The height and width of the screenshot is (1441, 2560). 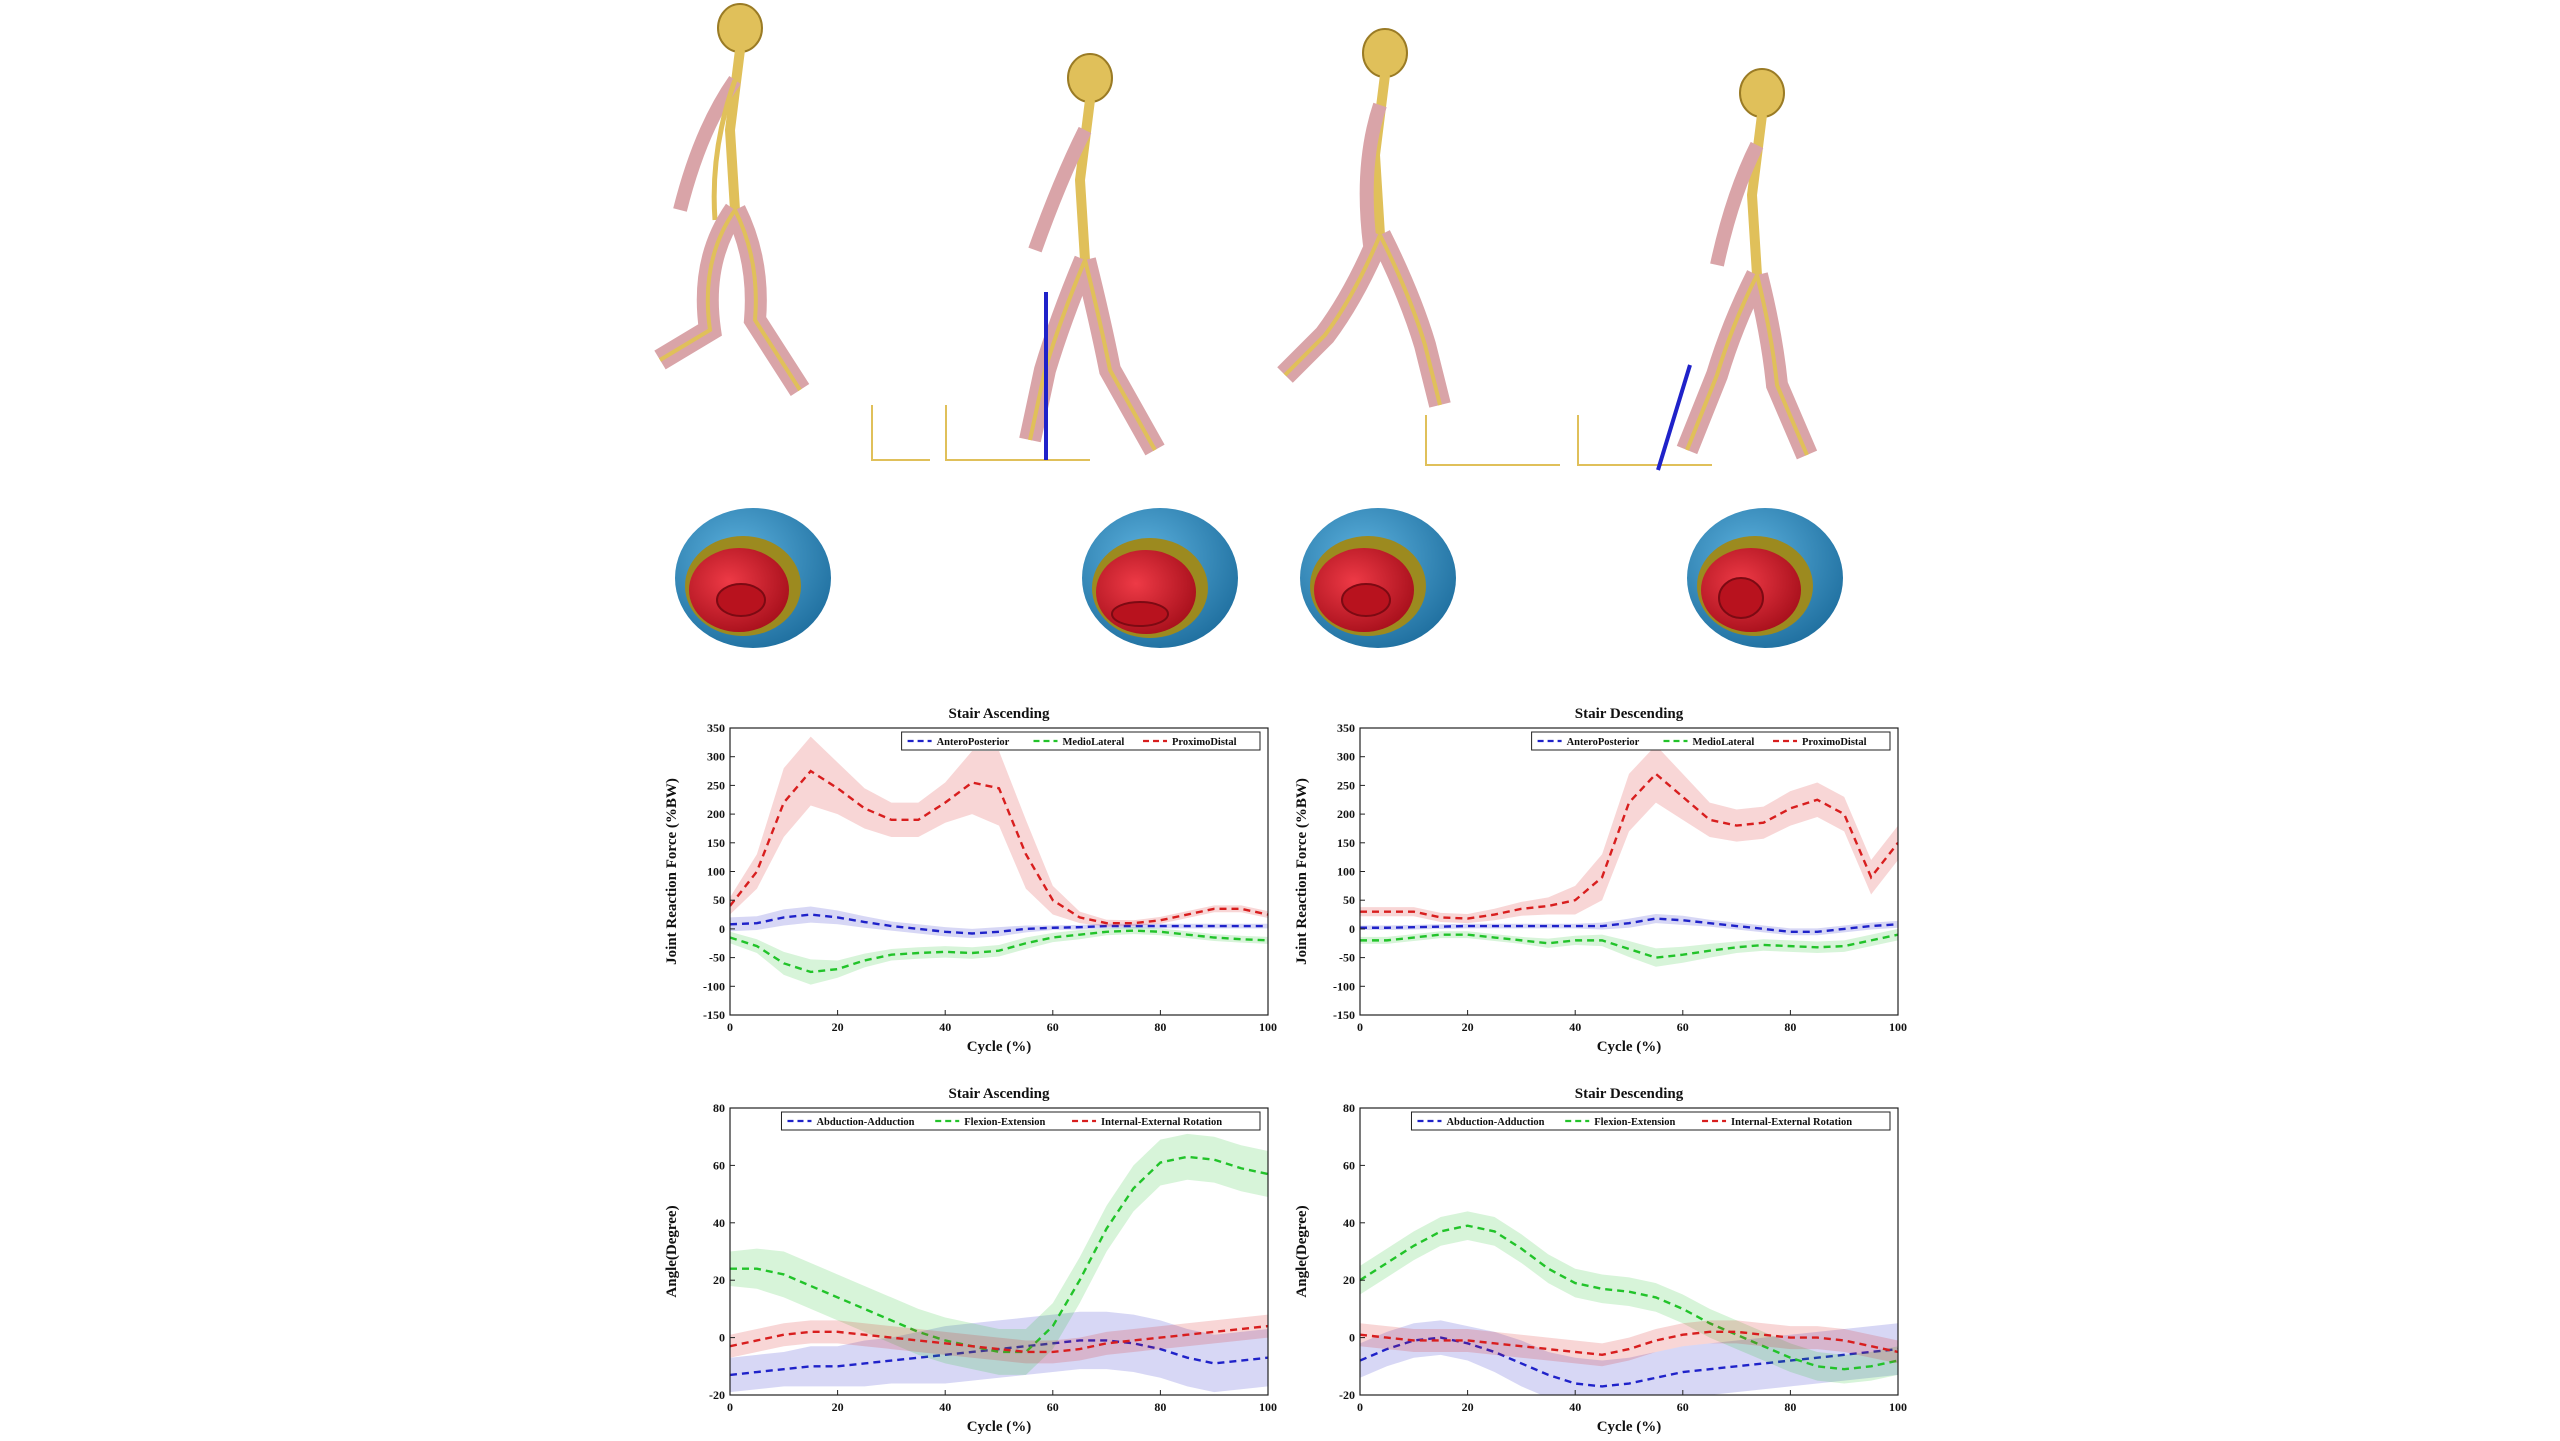 What do you see at coordinates (1346, 872) in the screenshot?
I see `y-tick-label: 100` at bounding box center [1346, 872].